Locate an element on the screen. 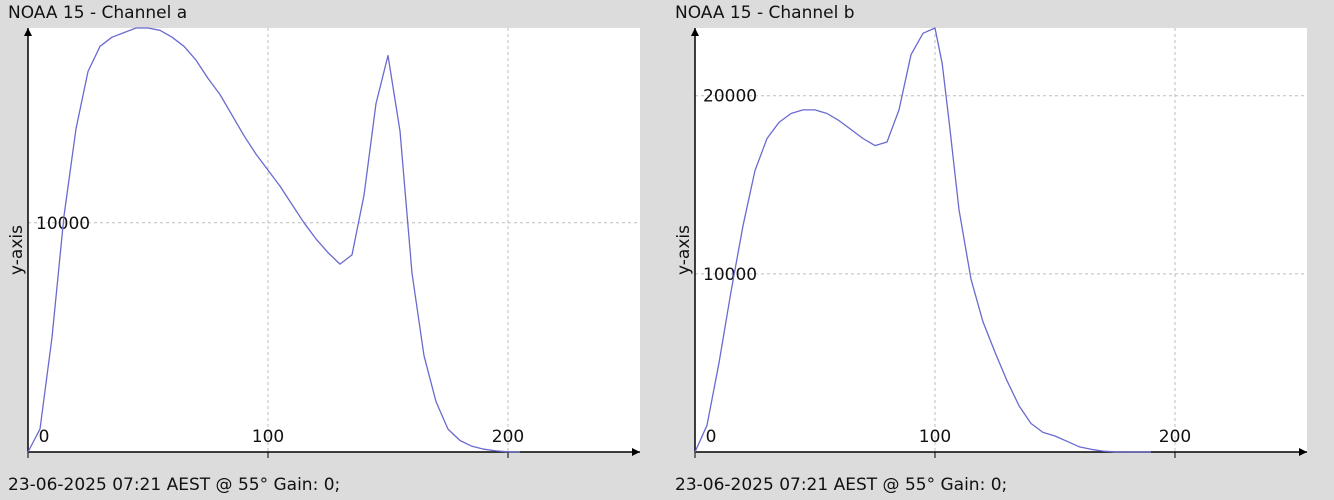 This screenshot has width=1334, height=500. y-tick-label: 20000 is located at coordinates (730, 97).